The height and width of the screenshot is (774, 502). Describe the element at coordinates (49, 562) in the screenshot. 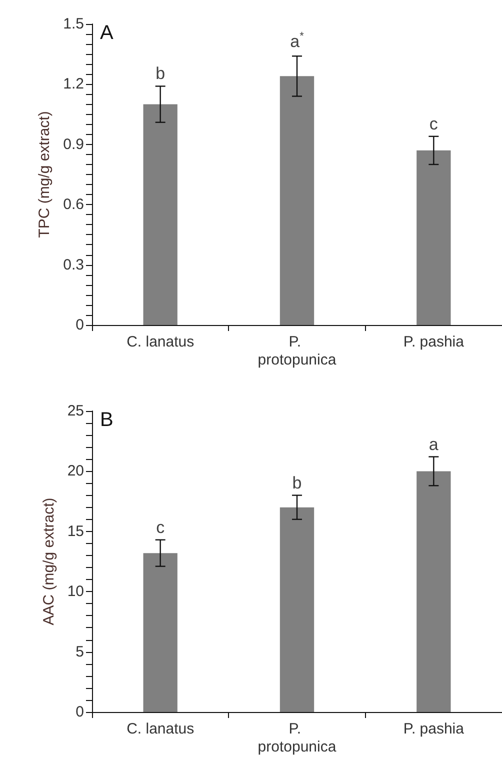

I see `y-axis-title: AAC (mg/g extract)` at that location.